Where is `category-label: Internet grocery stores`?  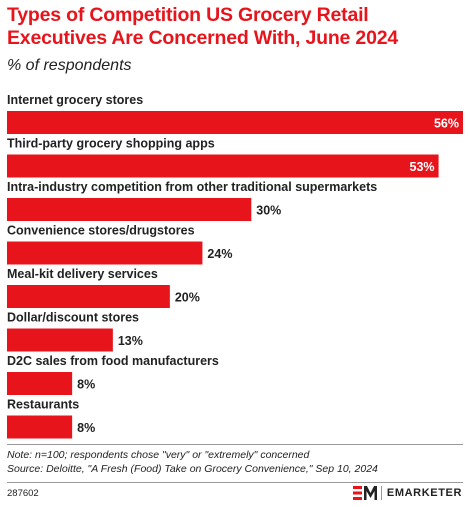 category-label: Internet grocery stores is located at coordinates (75, 100).